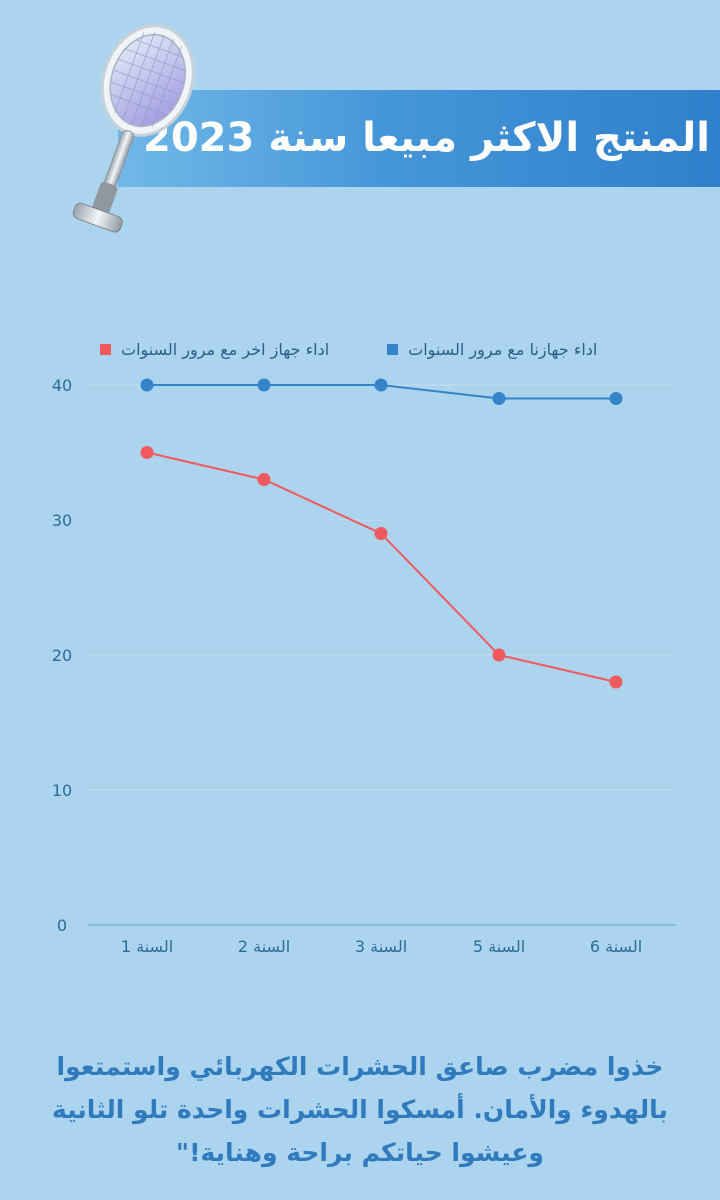 This screenshot has width=720, height=1200. I want to click on x-tick-label: السنة 2, so click(264, 946).